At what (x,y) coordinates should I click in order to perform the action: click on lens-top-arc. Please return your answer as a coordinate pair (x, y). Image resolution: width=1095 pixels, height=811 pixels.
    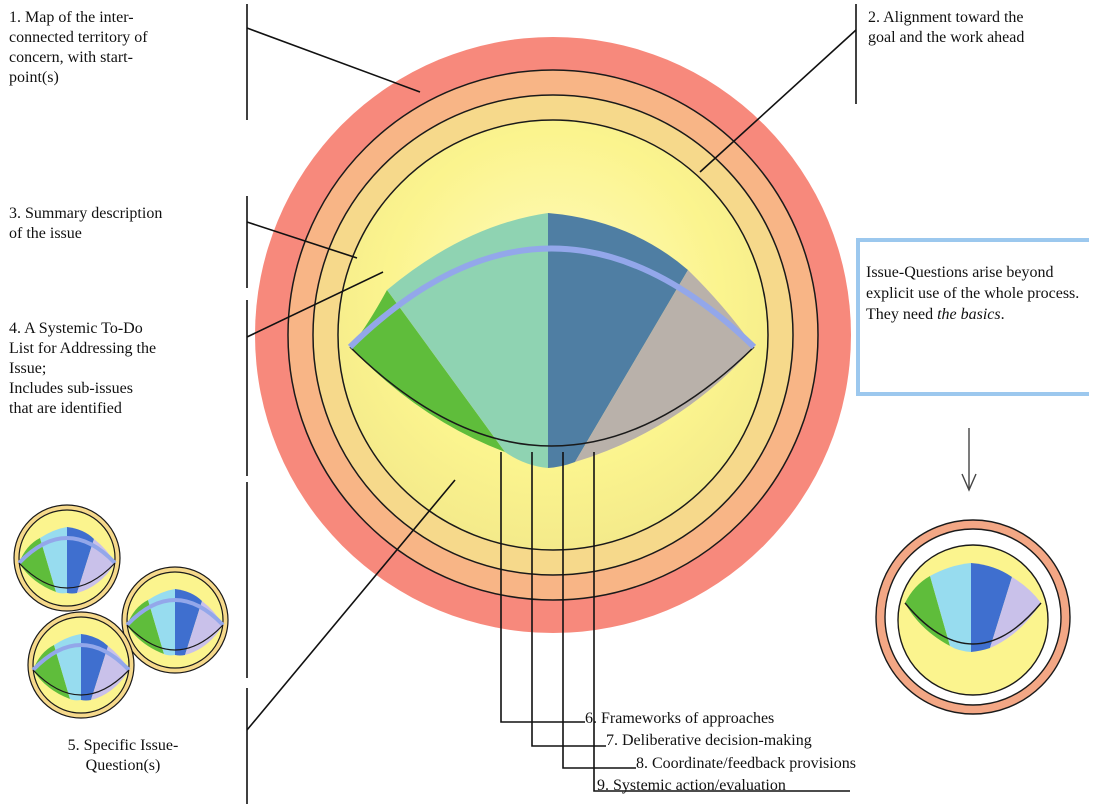
    Looking at the image, I should click on (552, 297).